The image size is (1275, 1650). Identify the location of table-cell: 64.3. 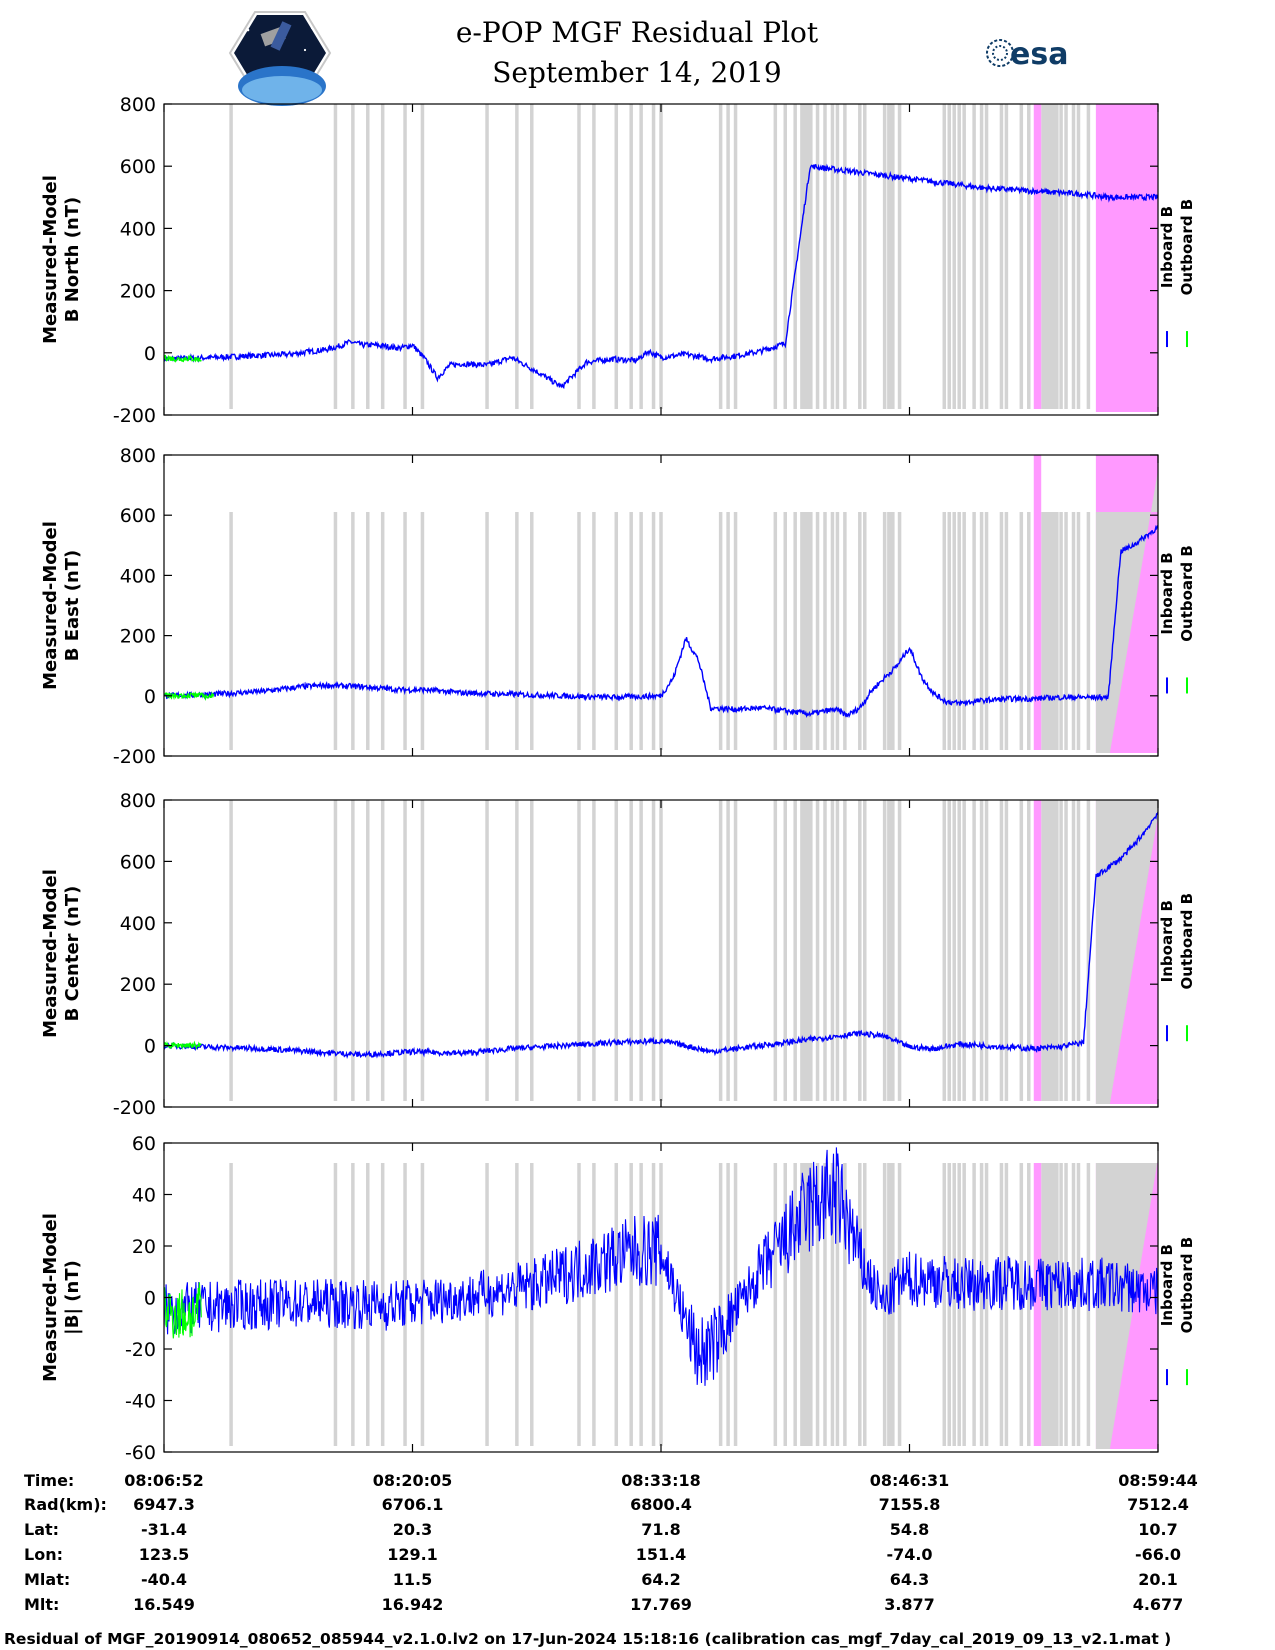
(909, 1579).